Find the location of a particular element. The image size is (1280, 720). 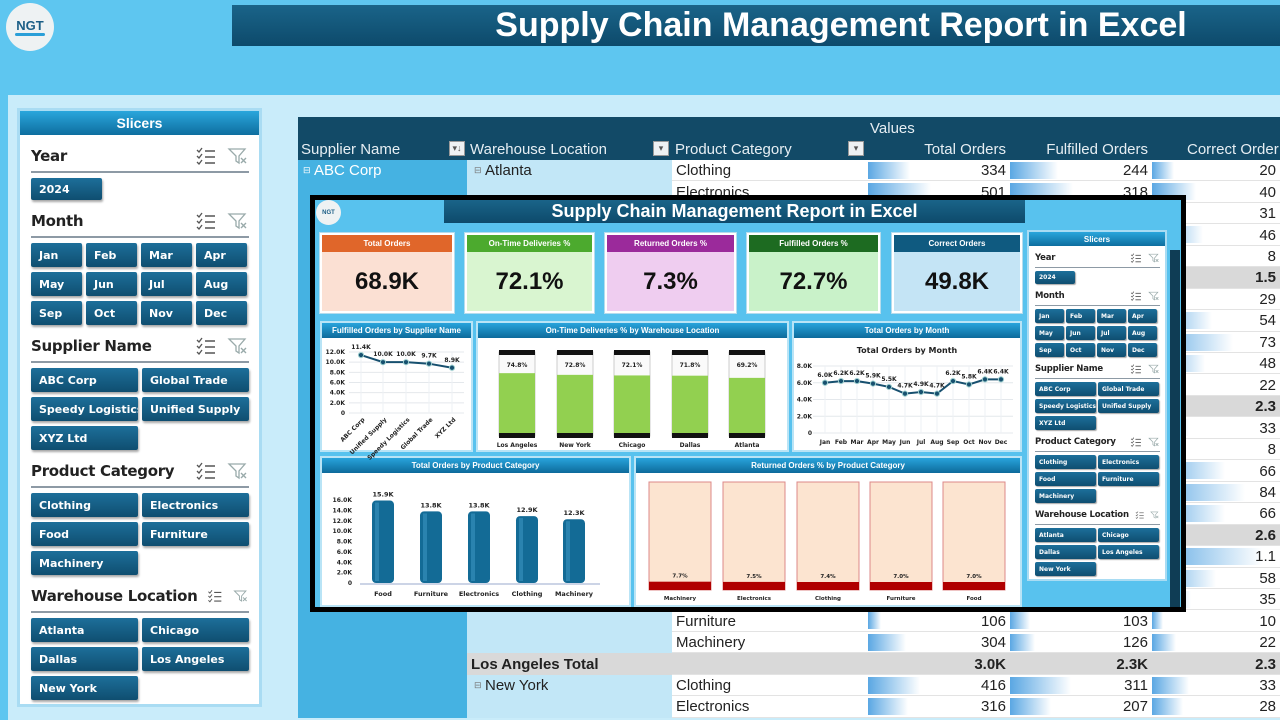

slicer-label: Supplier Name is located at coordinates (91, 346).